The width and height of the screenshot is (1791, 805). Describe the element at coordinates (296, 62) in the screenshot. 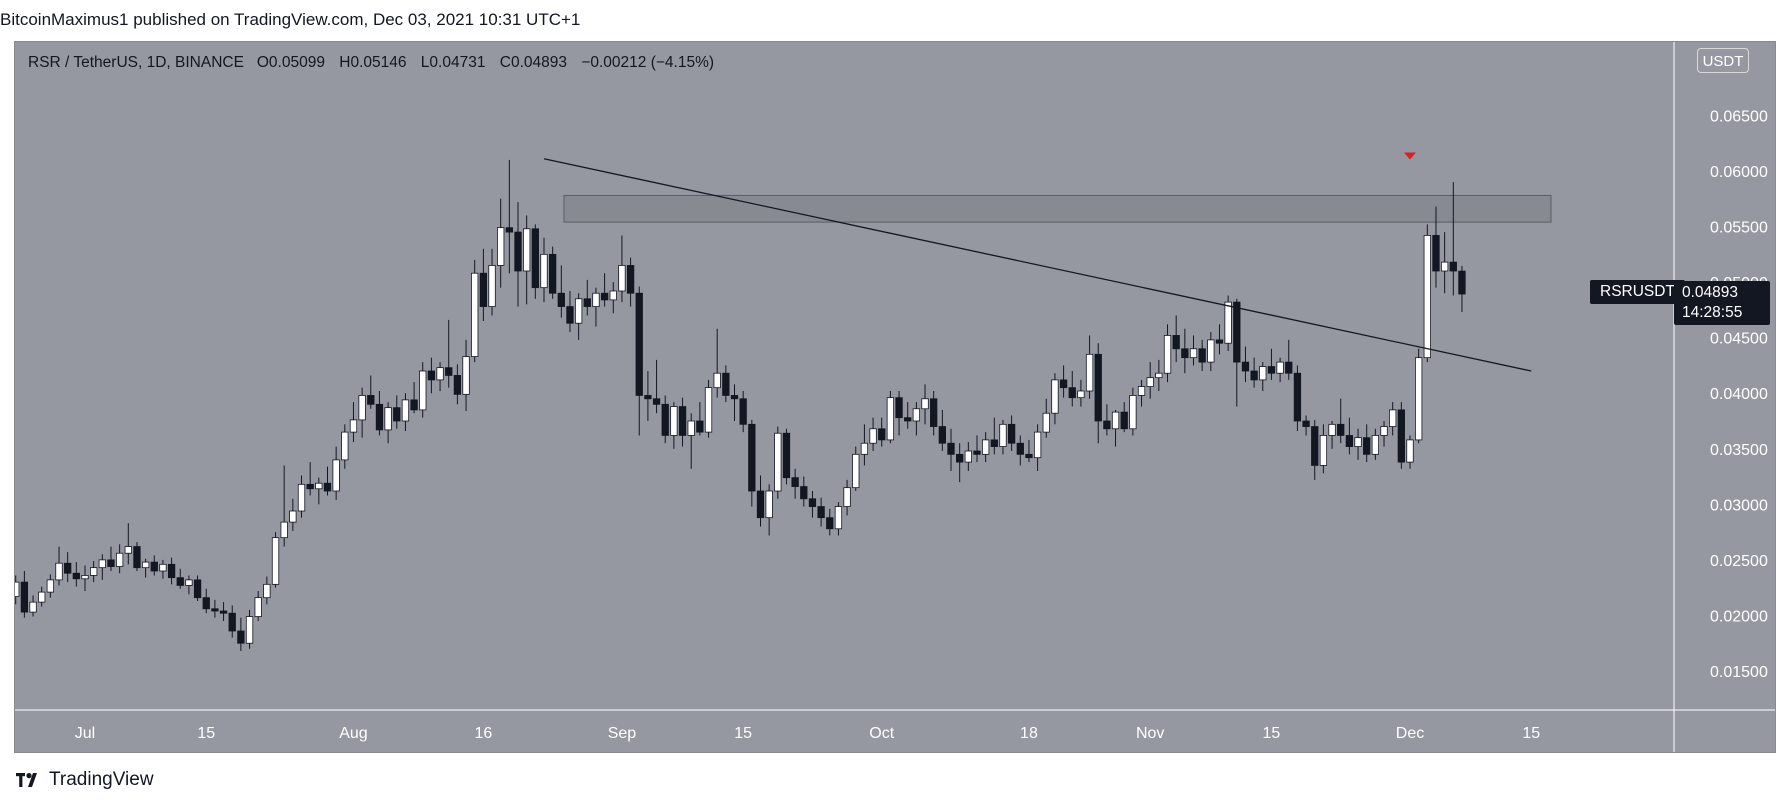

I see `legend-open-value: 0.05099` at that location.